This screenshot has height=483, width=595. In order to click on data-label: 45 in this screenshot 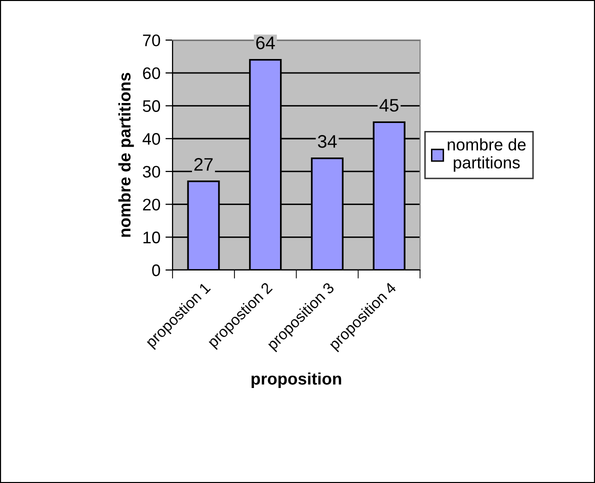, I will do `click(389, 105)`.